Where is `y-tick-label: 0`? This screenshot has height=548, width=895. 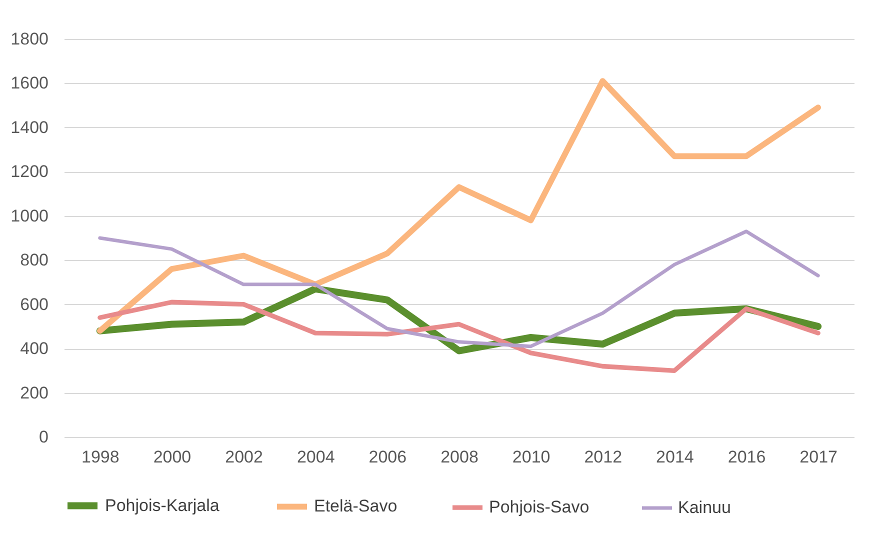
y-tick-label: 0 is located at coordinates (43, 437).